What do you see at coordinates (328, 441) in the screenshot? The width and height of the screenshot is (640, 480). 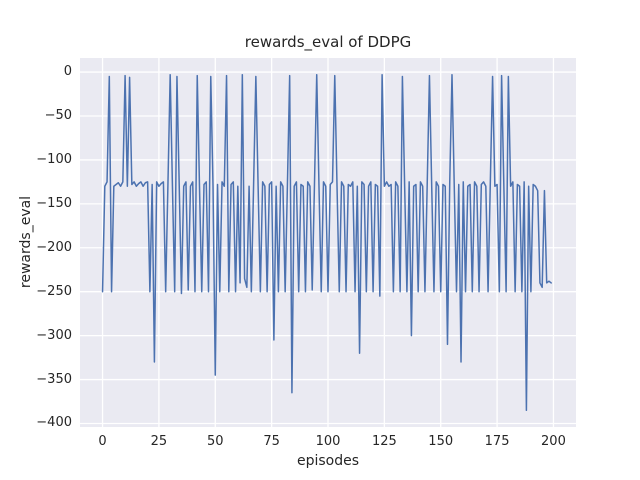 I see `x-tick-label: 100` at bounding box center [328, 441].